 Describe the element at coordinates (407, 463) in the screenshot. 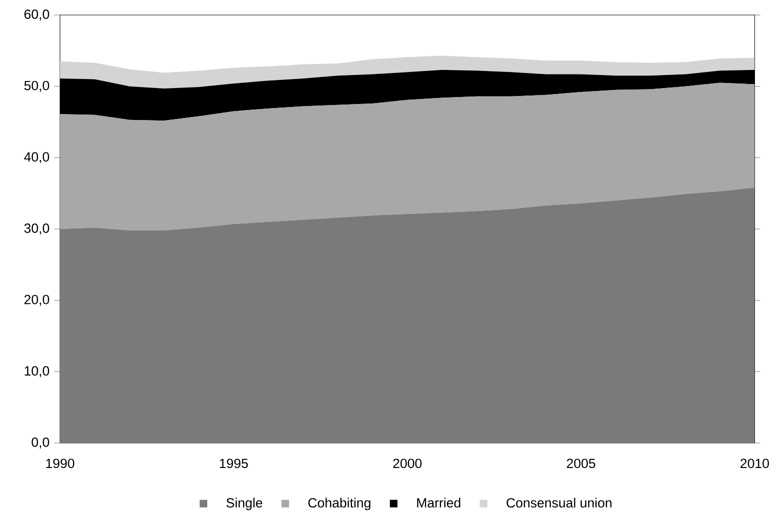

I see `x-tick-label: 2000` at that location.